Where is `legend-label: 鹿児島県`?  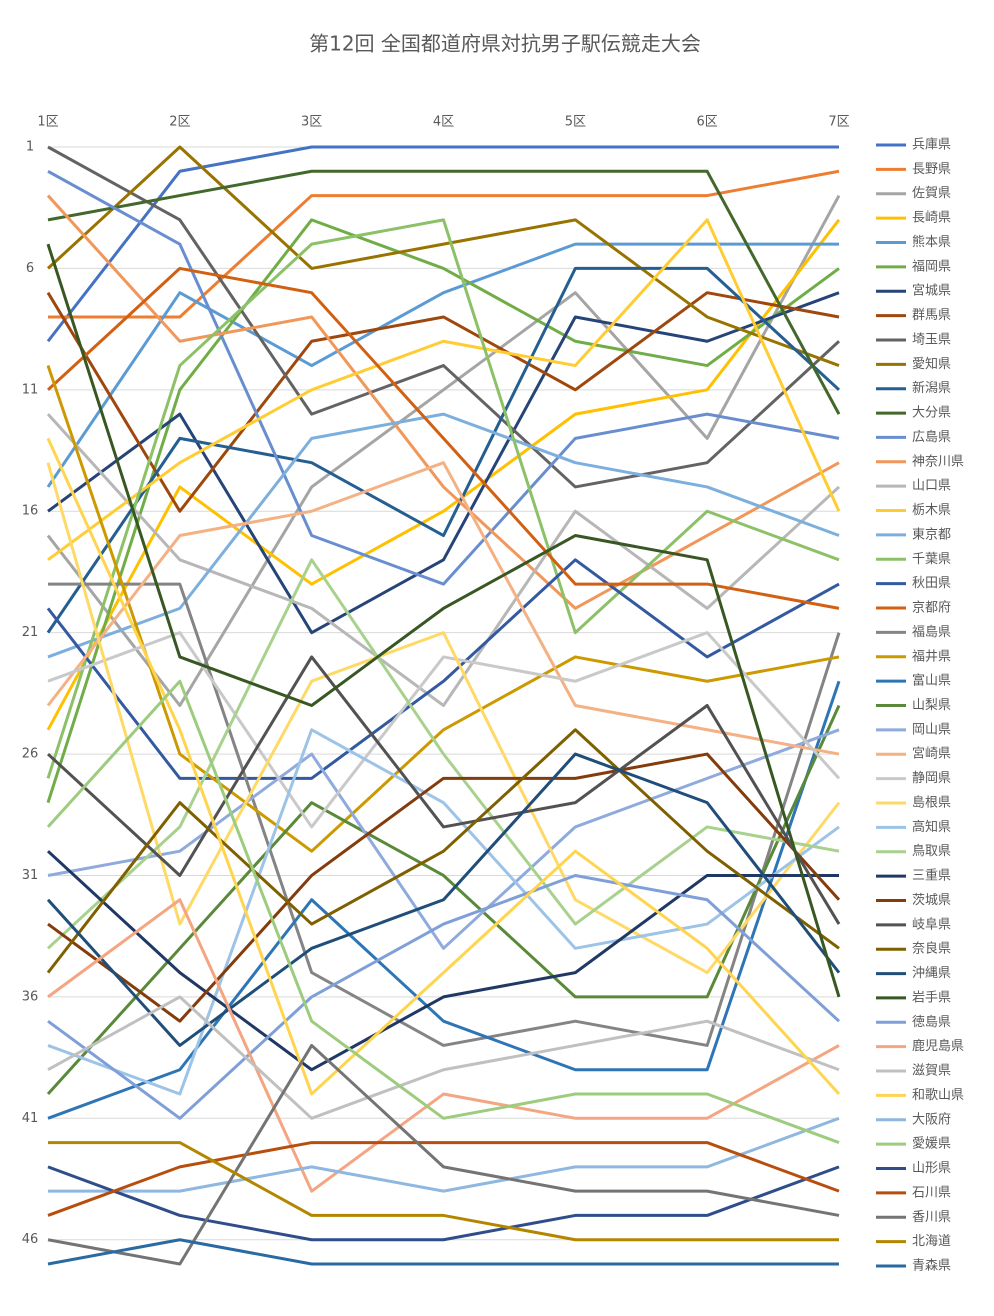
legend-label: 鹿児島県 is located at coordinates (938, 1046).